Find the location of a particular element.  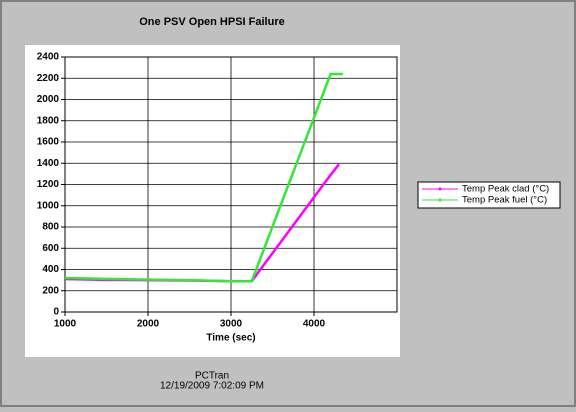

legend-box is located at coordinates (489, 195).